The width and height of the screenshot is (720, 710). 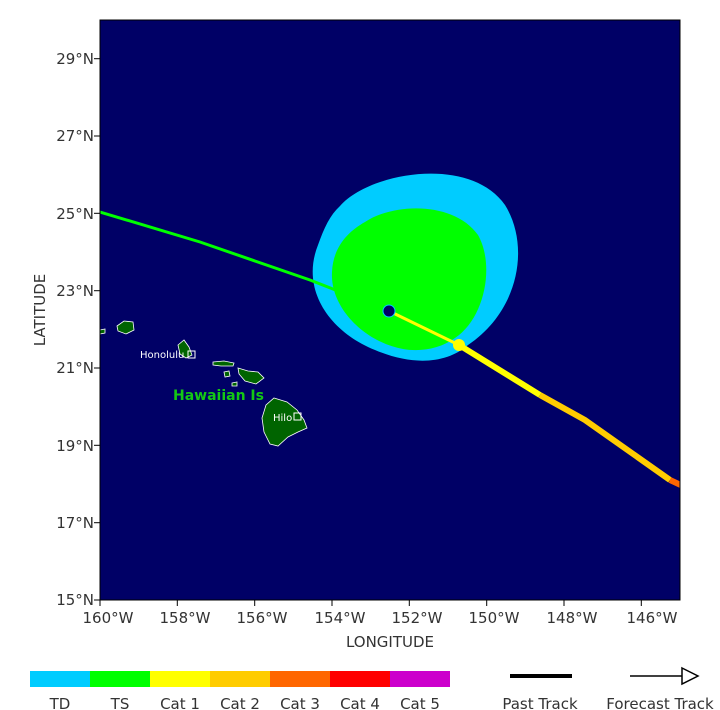 I want to click on legend-swatch-cat2, so click(x=240, y=679).